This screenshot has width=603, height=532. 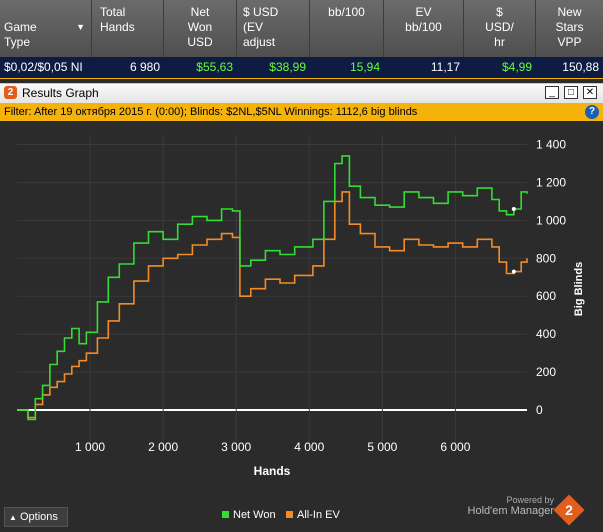 I want to click on col-usd-hr-label: $ USD/ hr, so click(x=499, y=27).